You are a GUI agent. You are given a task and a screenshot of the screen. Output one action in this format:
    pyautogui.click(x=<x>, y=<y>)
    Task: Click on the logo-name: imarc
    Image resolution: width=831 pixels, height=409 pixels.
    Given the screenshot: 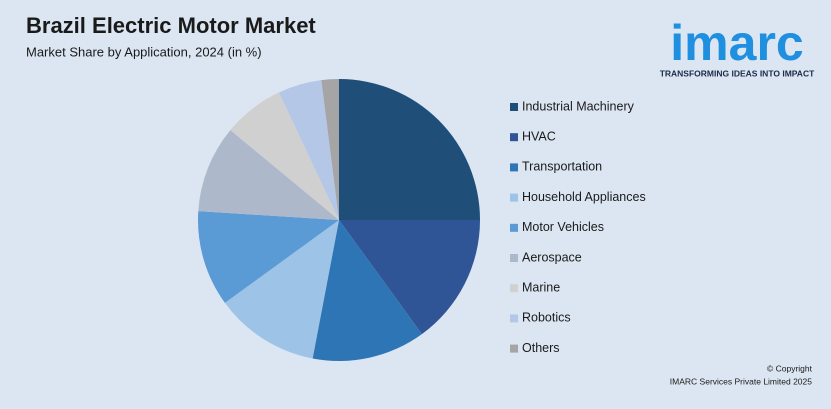 What is the action you would take?
    pyautogui.click(x=736, y=43)
    